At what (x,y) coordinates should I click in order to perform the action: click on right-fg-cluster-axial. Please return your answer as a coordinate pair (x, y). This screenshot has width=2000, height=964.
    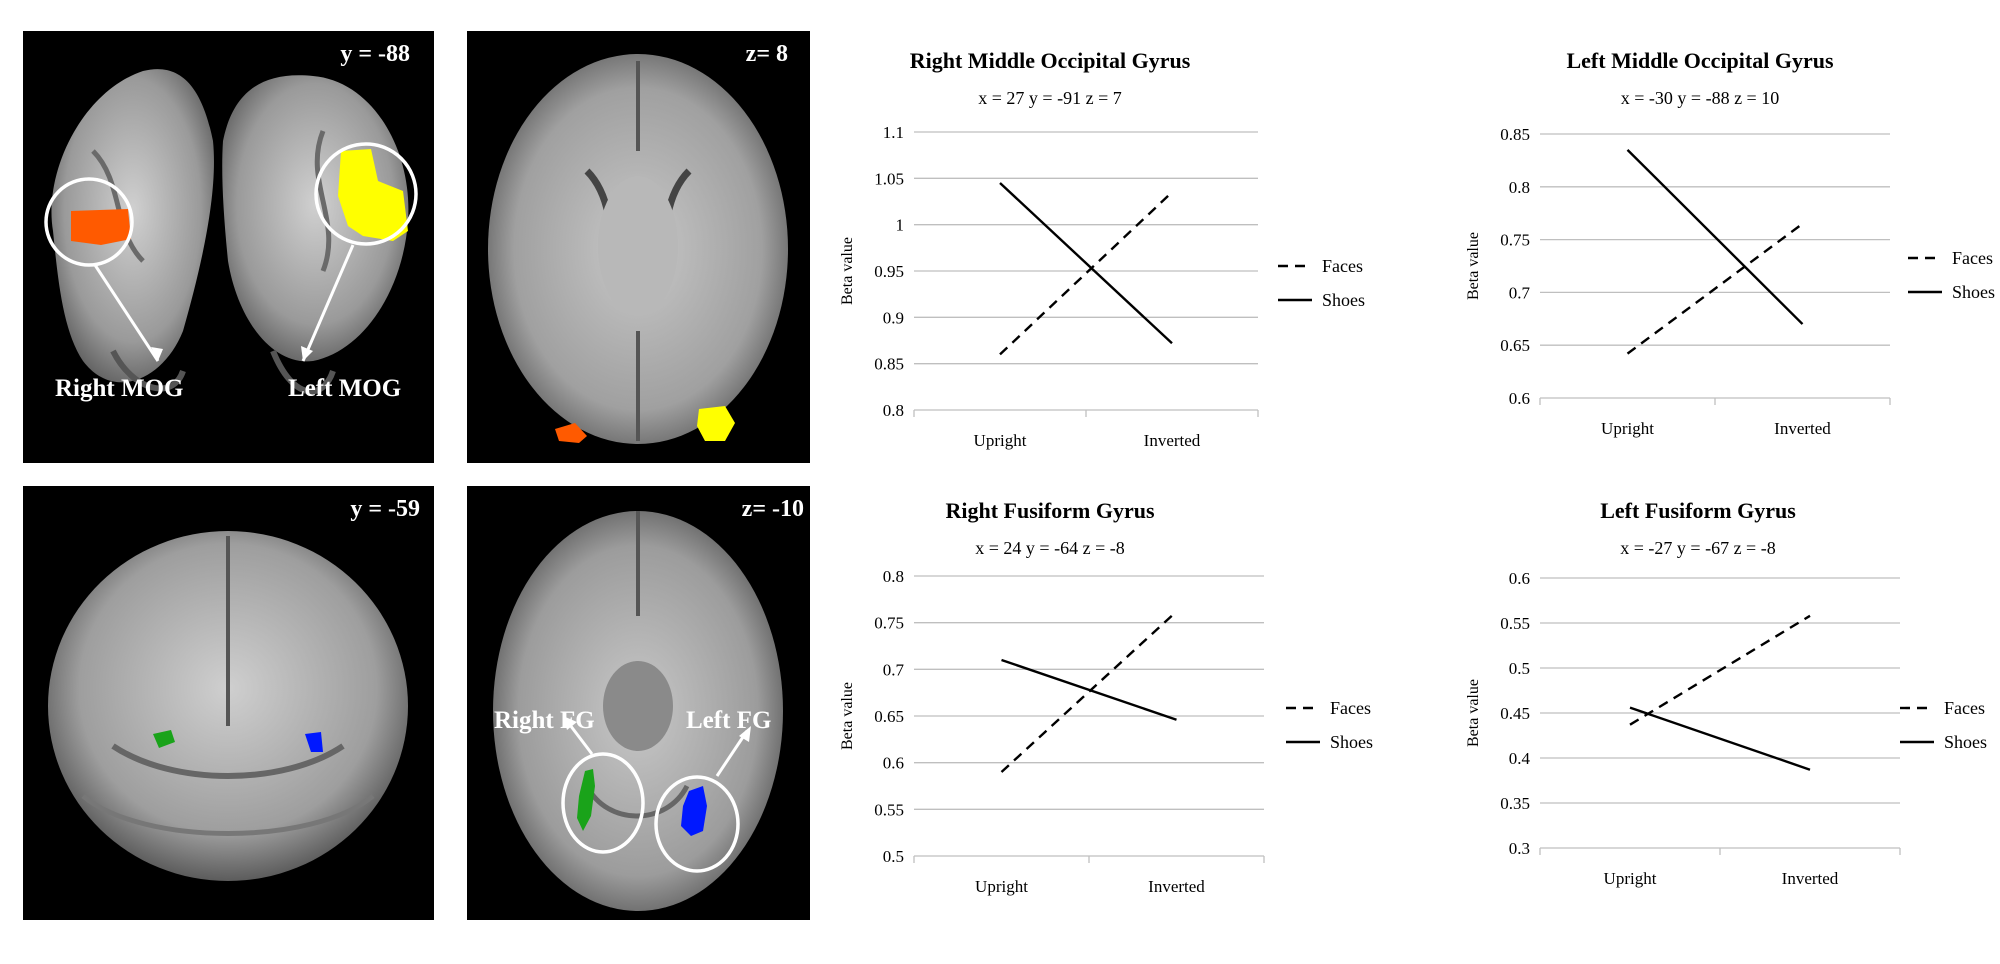
    Looking at the image, I should click on (586, 800).